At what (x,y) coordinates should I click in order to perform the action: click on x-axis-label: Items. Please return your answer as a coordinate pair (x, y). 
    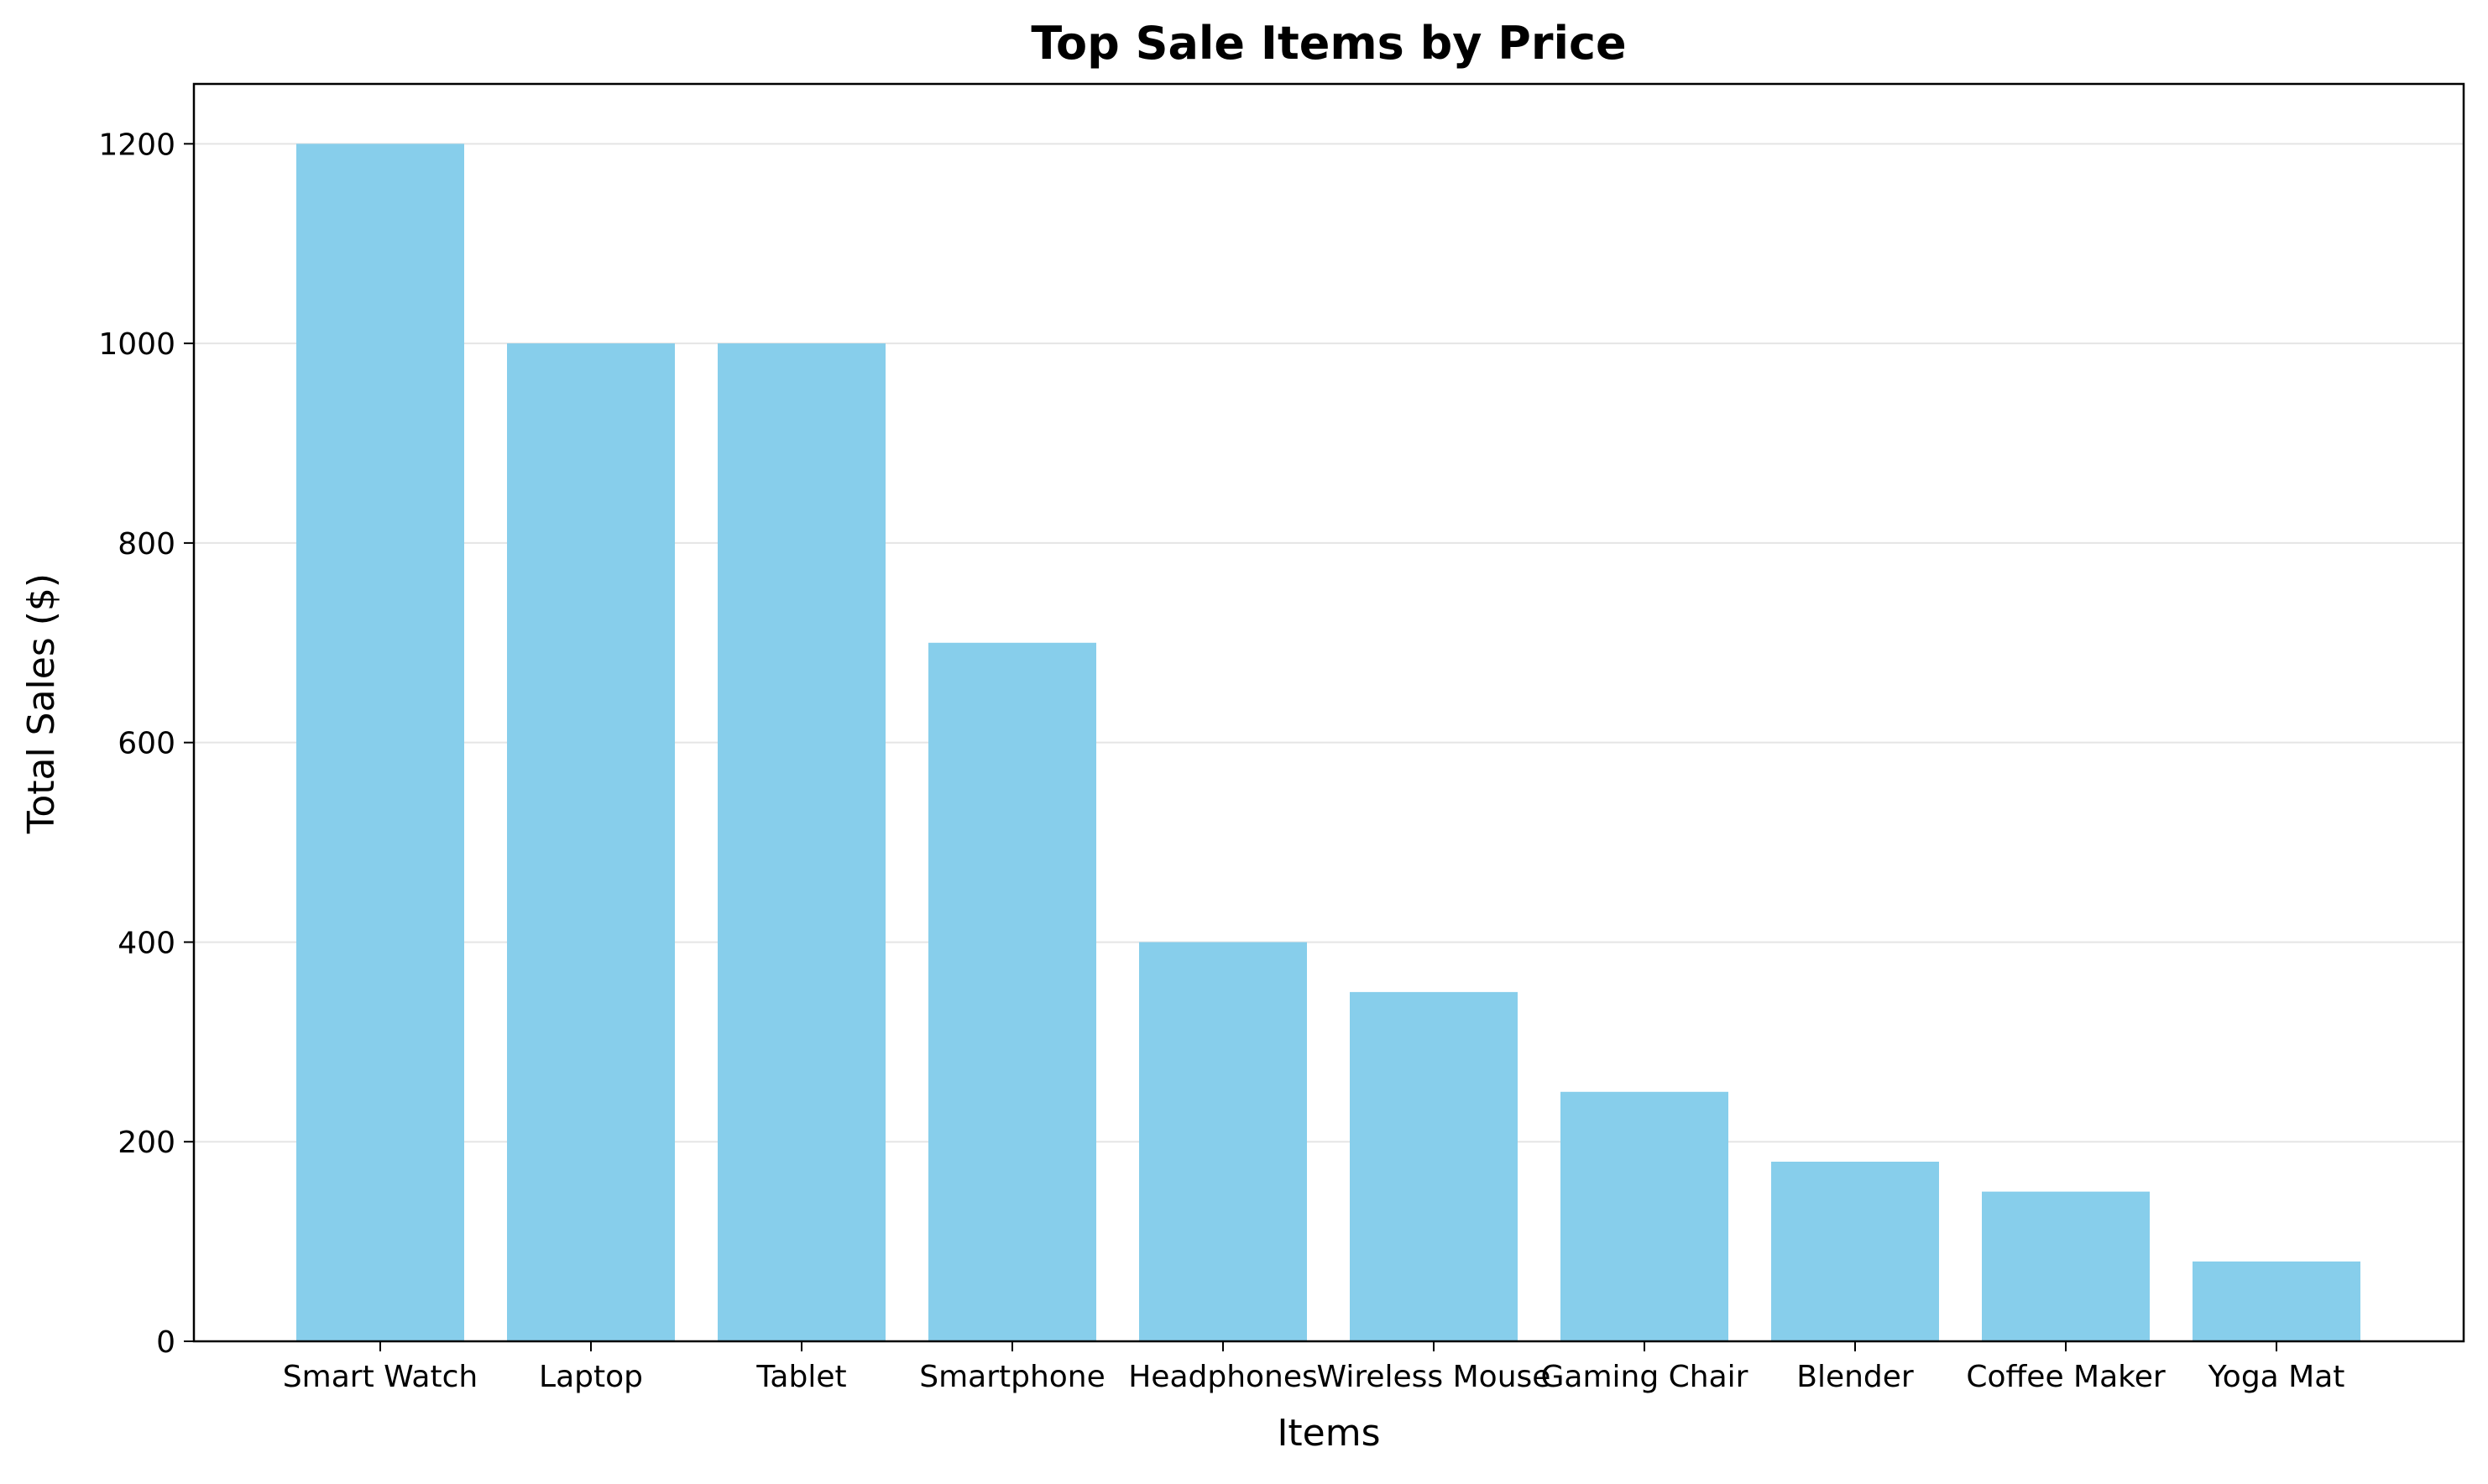
    Looking at the image, I should click on (1328, 1433).